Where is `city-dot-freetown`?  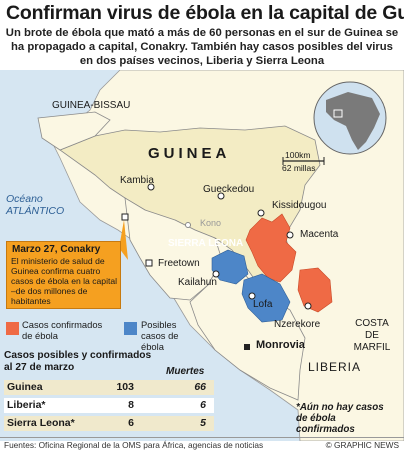 city-dot-freetown is located at coordinates (149, 263).